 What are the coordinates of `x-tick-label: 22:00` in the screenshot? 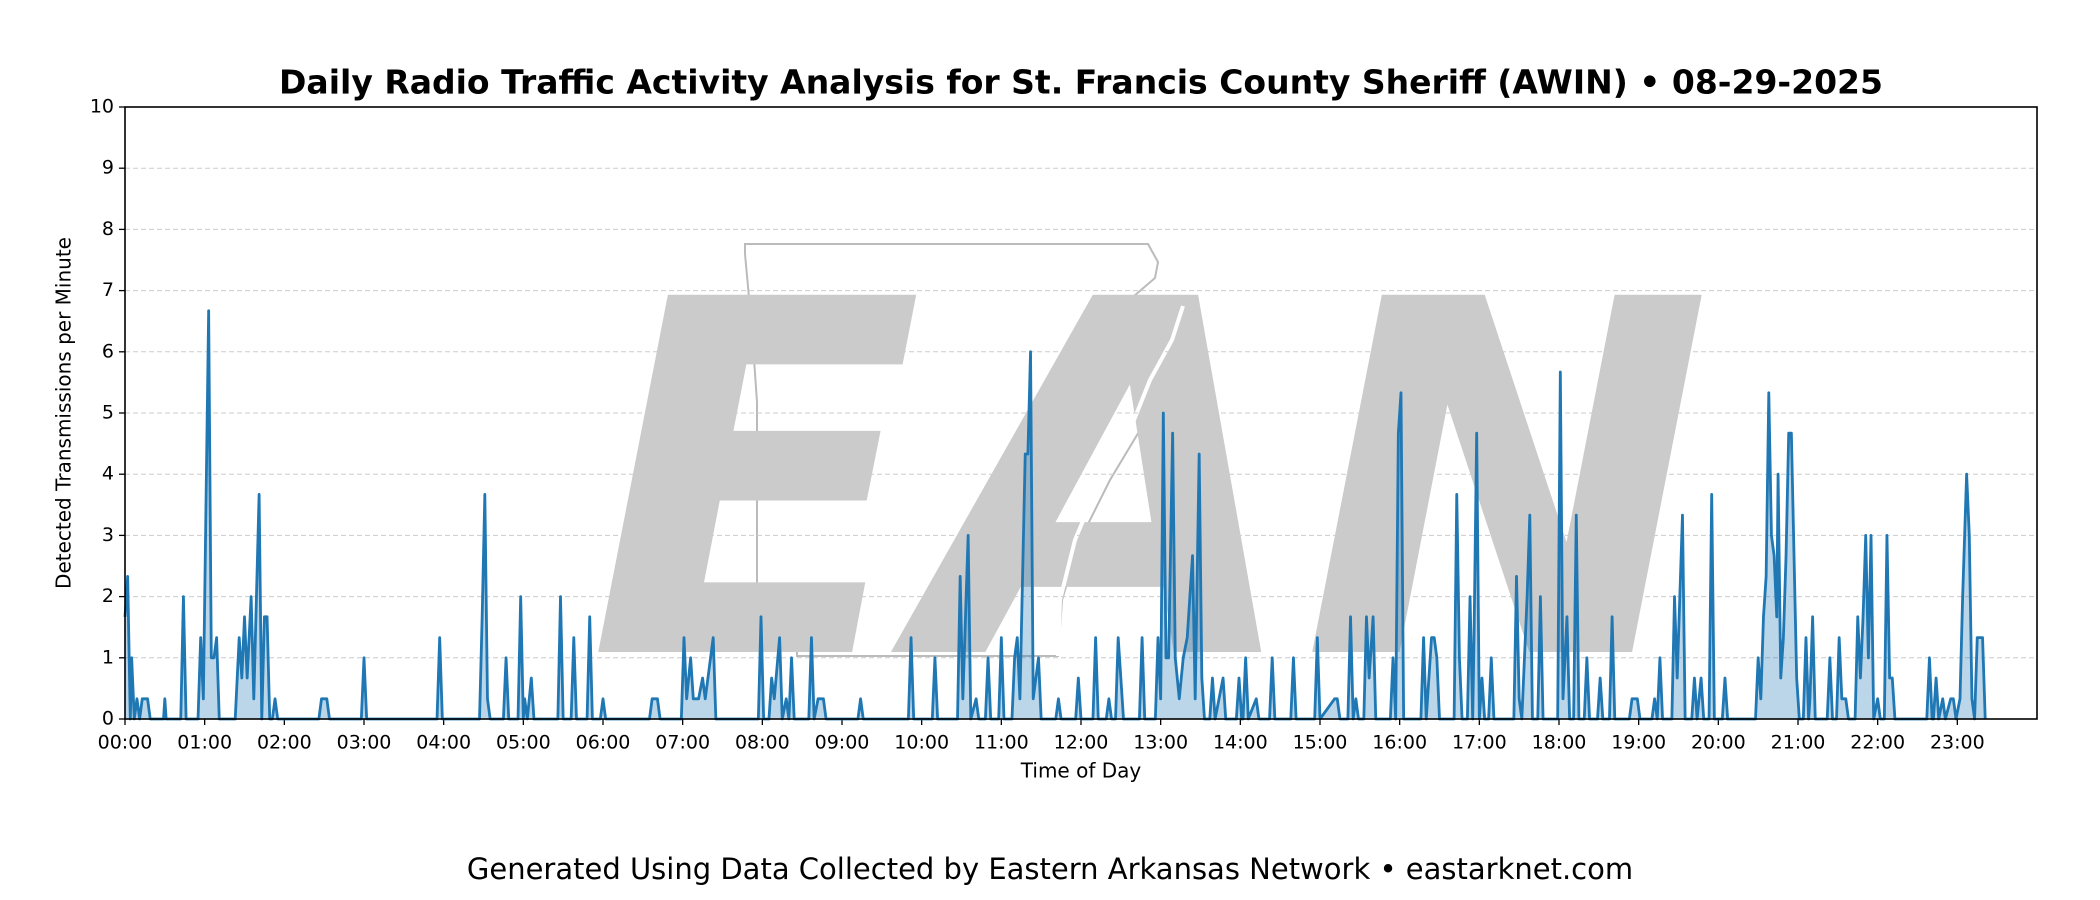 It's located at (1877, 743).